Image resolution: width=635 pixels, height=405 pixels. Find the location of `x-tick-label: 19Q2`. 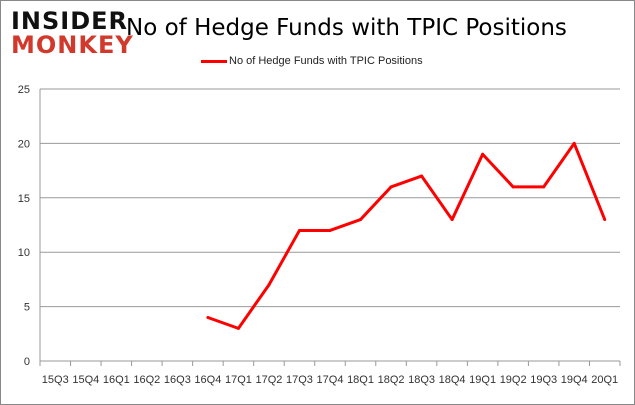

x-tick-label: 19Q2 is located at coordinates (513, 380).